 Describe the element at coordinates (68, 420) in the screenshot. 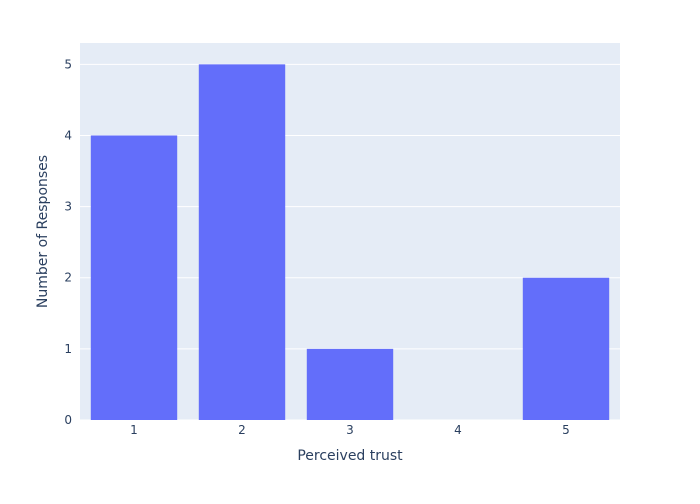

I see `y-tick-label-0: 0` at that location.